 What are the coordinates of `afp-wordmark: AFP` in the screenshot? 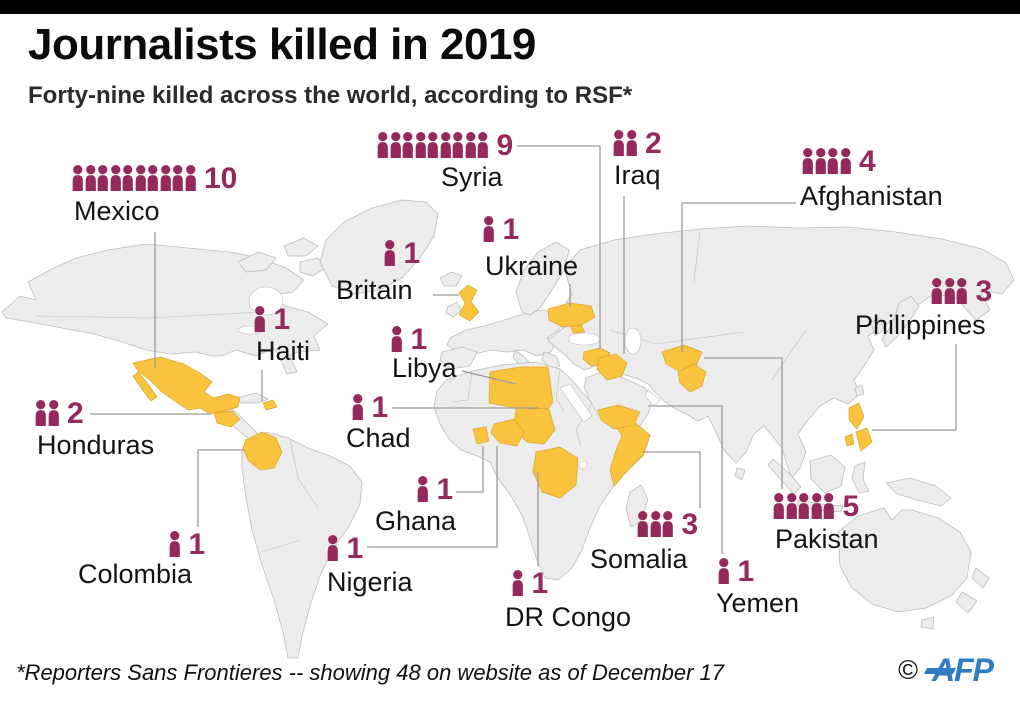 It's located at (963, 670).